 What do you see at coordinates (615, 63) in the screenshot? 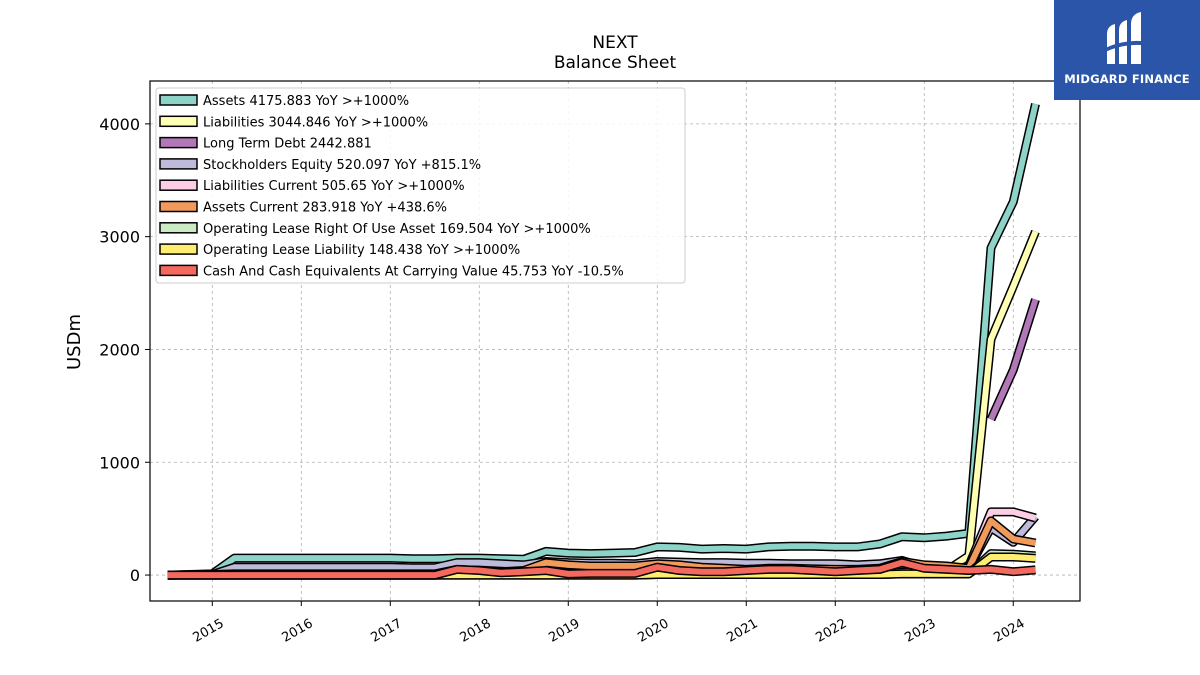
I see `chart-subtitle: Balance Sheet` at bounding box center [615, 63].